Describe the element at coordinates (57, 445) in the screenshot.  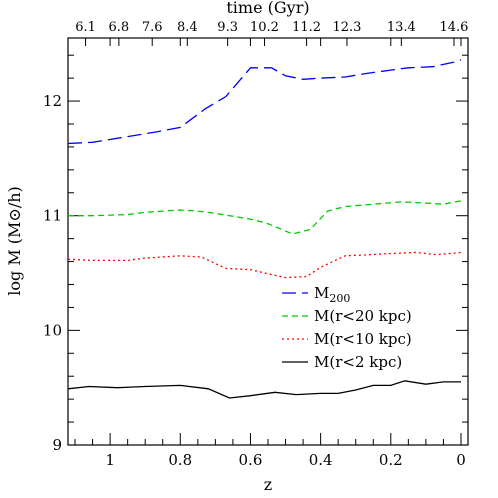
I see `y-tick-label: 9` at that location.